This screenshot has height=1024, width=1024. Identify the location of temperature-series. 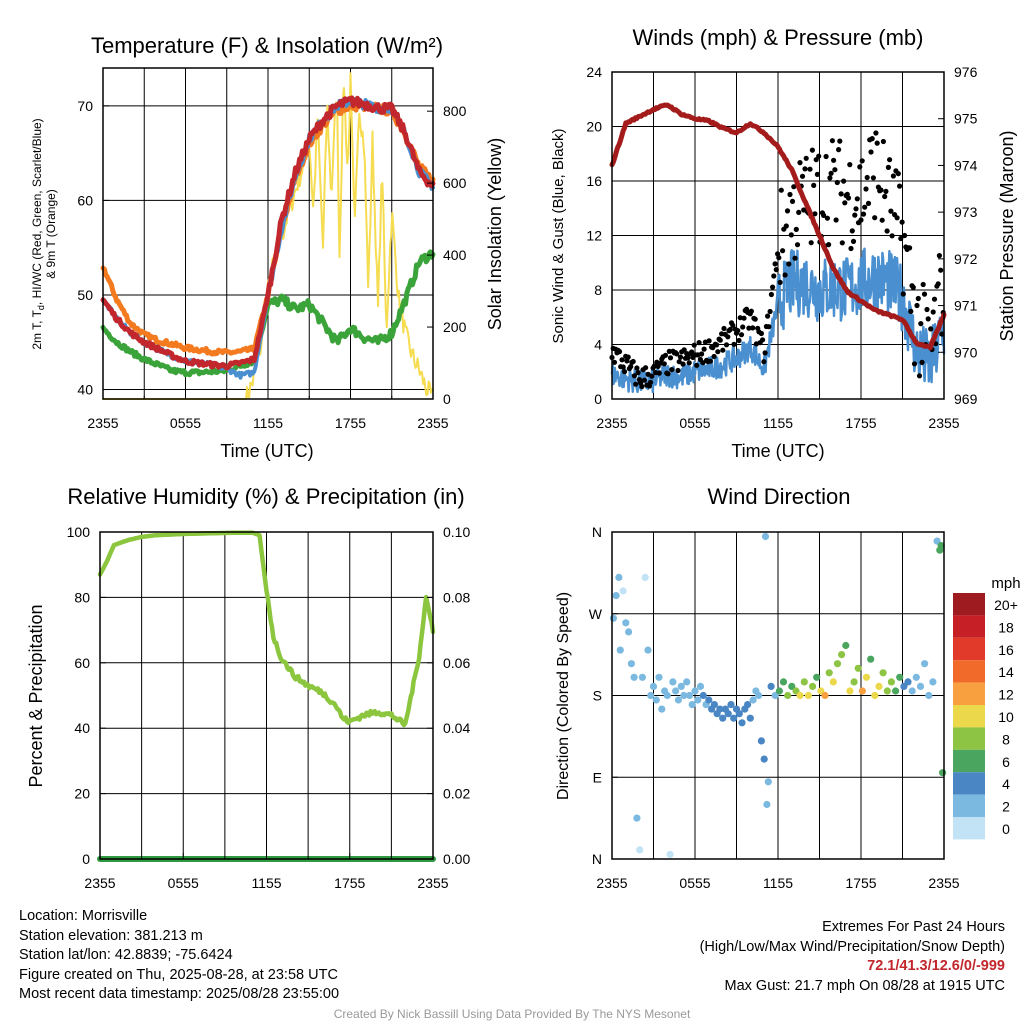
(268, 237).